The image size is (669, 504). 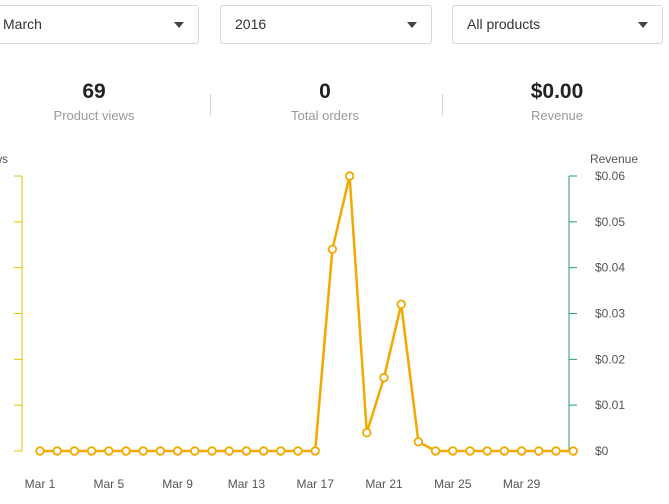 What do you see at coordinates (614, 159) in the screenshot?
I see `right-axis-title: Revenue` at bounding box center [614, 159].